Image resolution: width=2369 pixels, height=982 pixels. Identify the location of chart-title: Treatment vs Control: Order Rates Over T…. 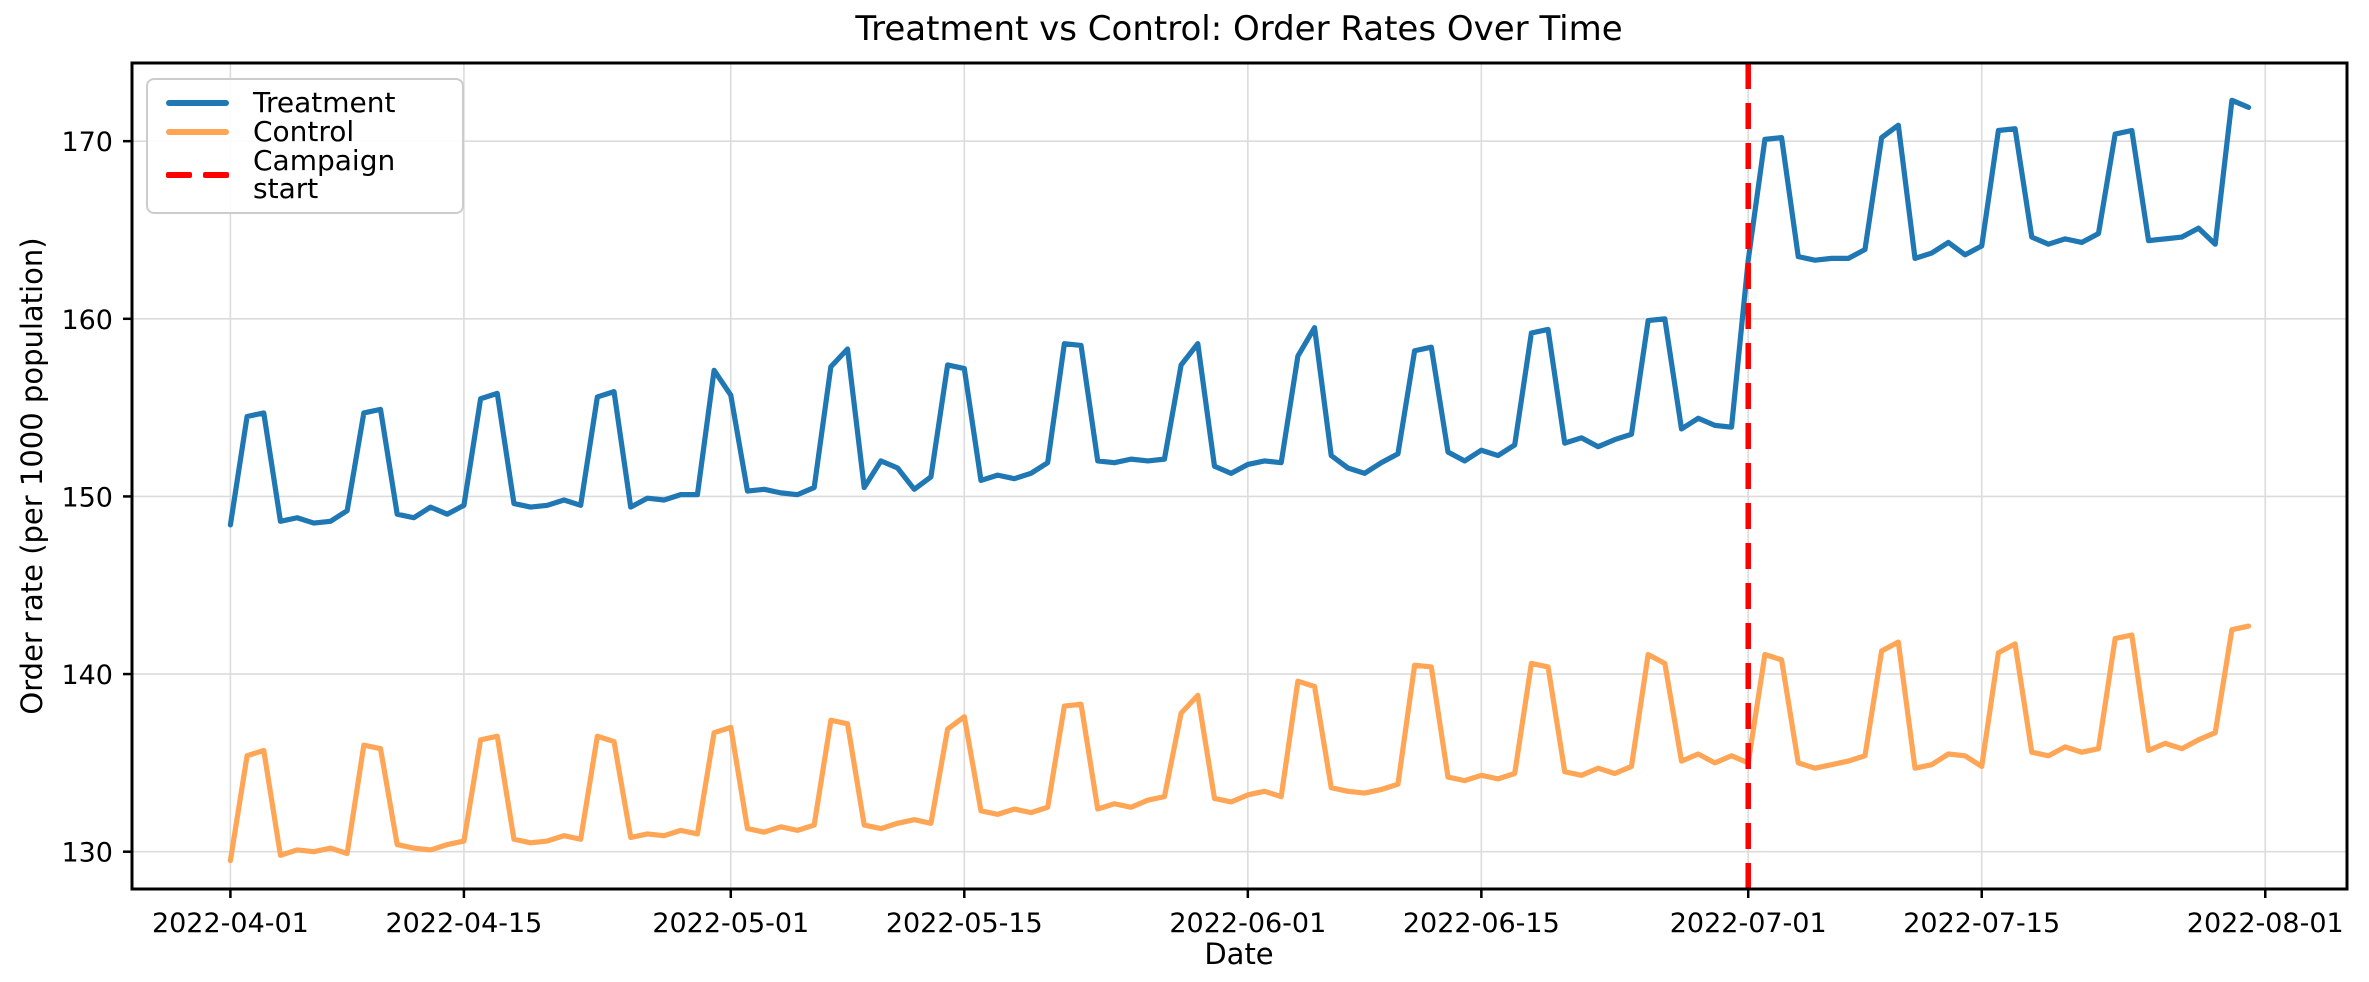
(1239, 29).